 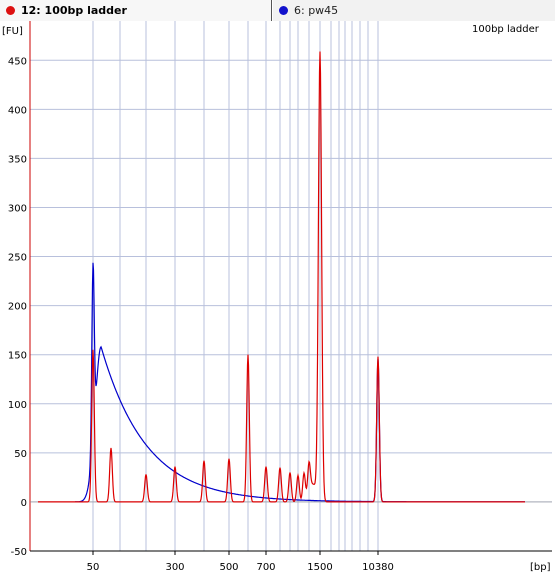 What do you see at coordinates (540, 567) in the screenshot?
I see `x-axis-label: [bp]` at bounding box center [540, 567].